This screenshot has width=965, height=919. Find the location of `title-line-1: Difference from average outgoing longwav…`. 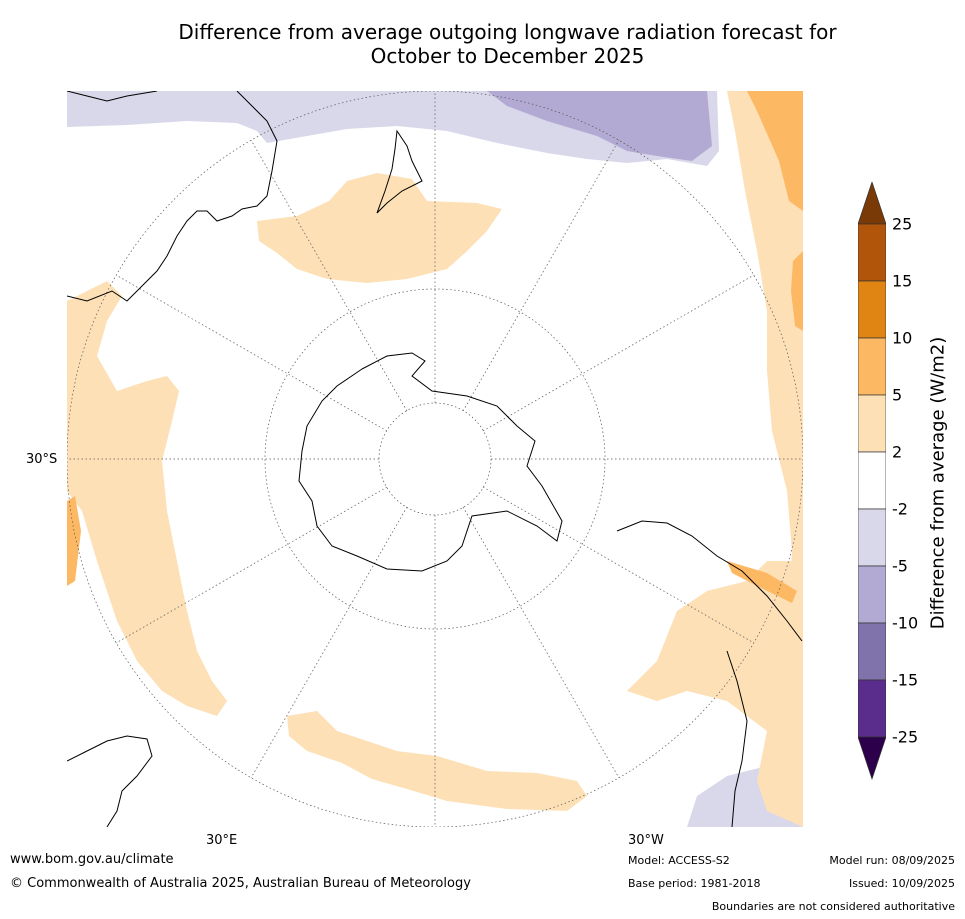

title-line-1: Difference from average outgoing longwav… is located at coordinates (507, 32).